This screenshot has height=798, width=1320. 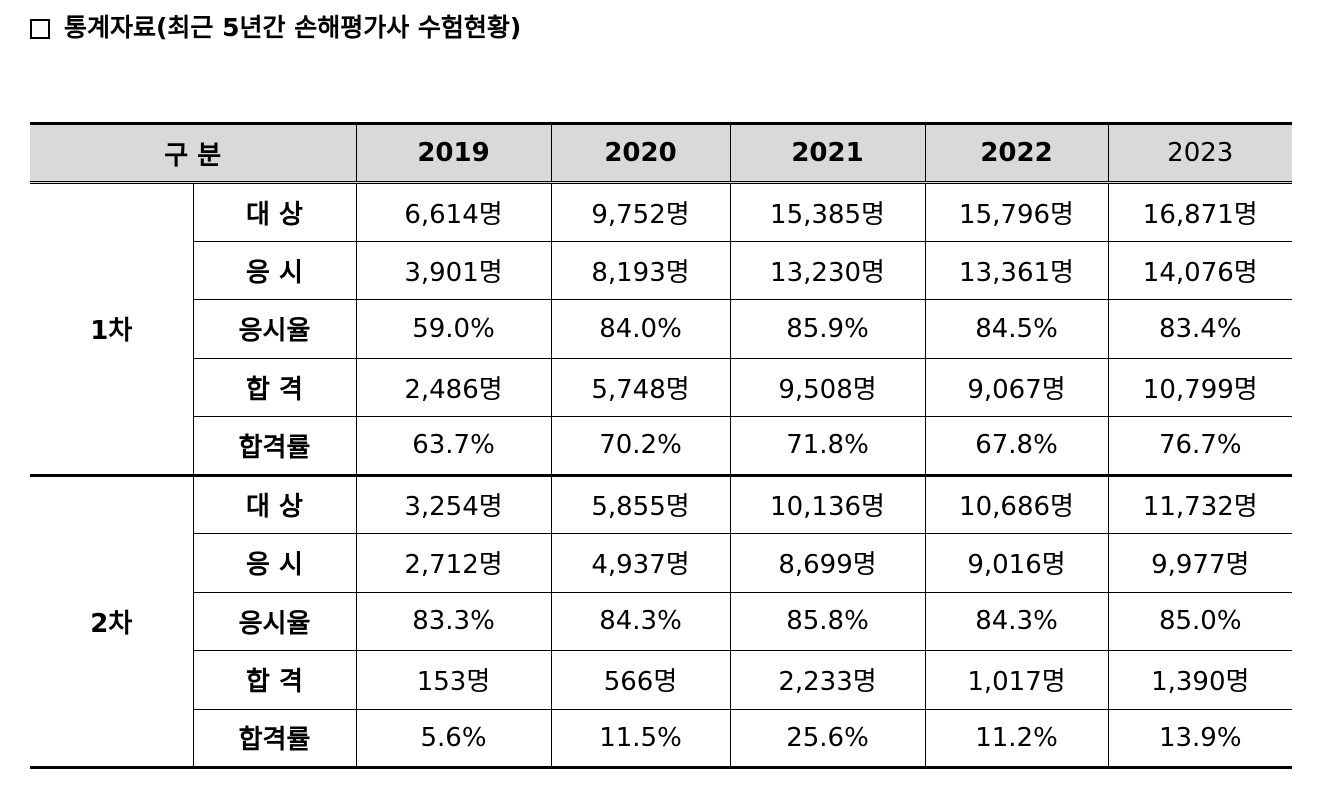 I want to click on table-cell: 59.0%, so click(x=453, y=329).